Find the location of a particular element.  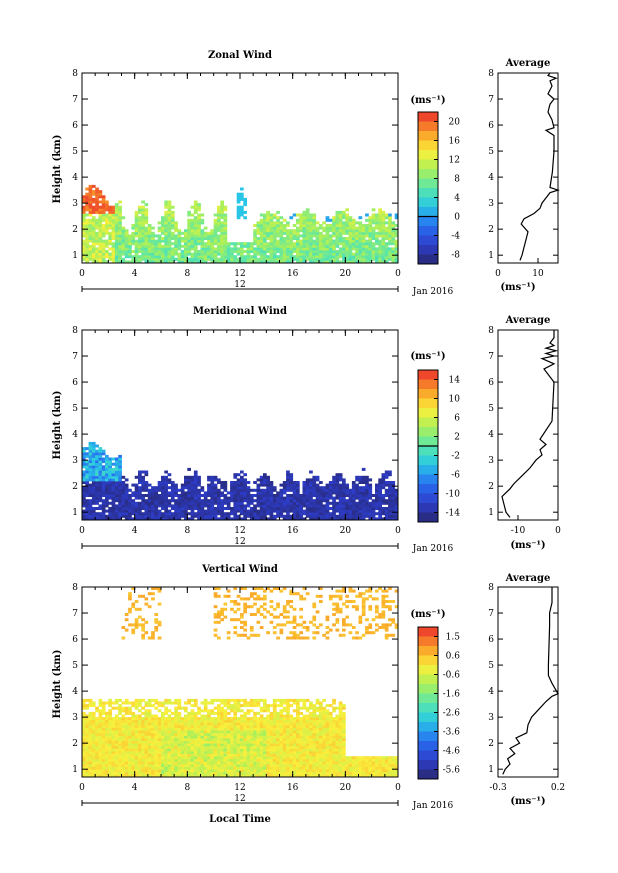

y-tick-label: 7 is located at coordinates (75, 100).